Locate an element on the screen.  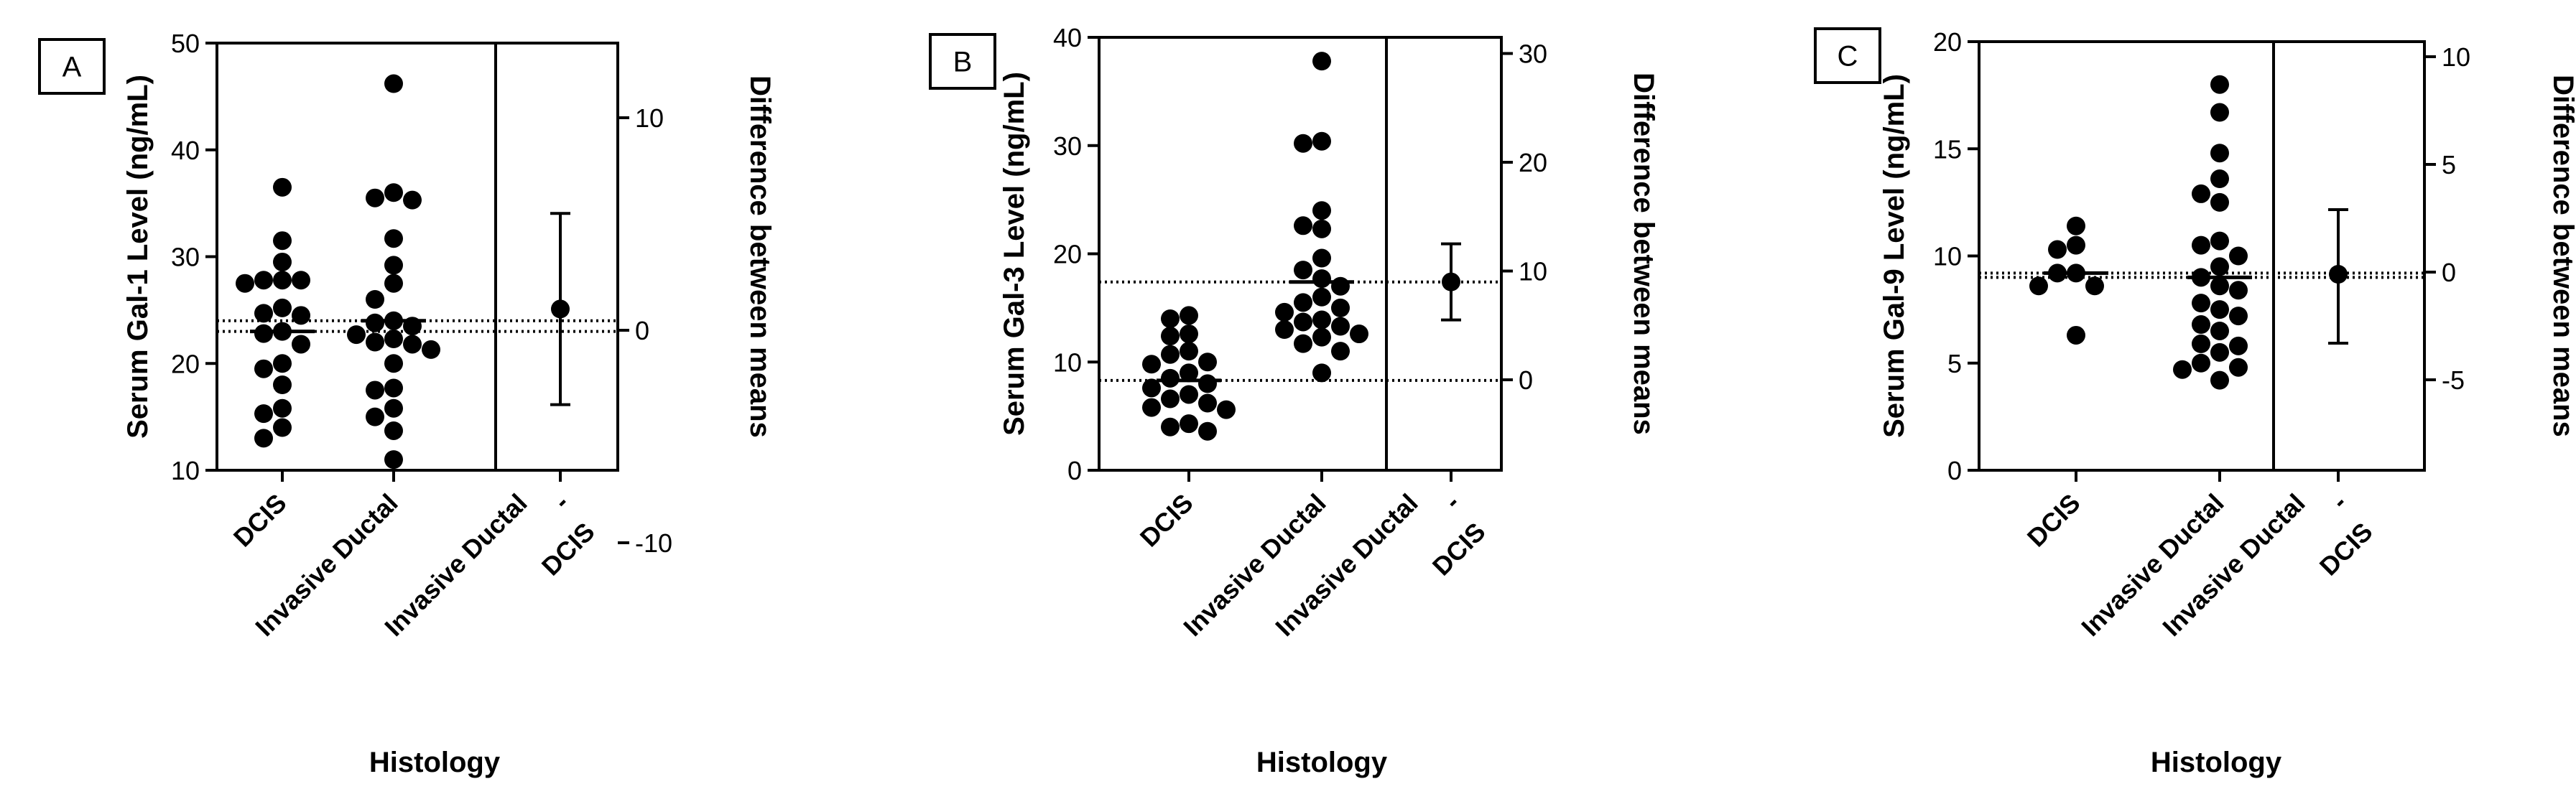
panel-label: A is located at coordinates (72, 67).